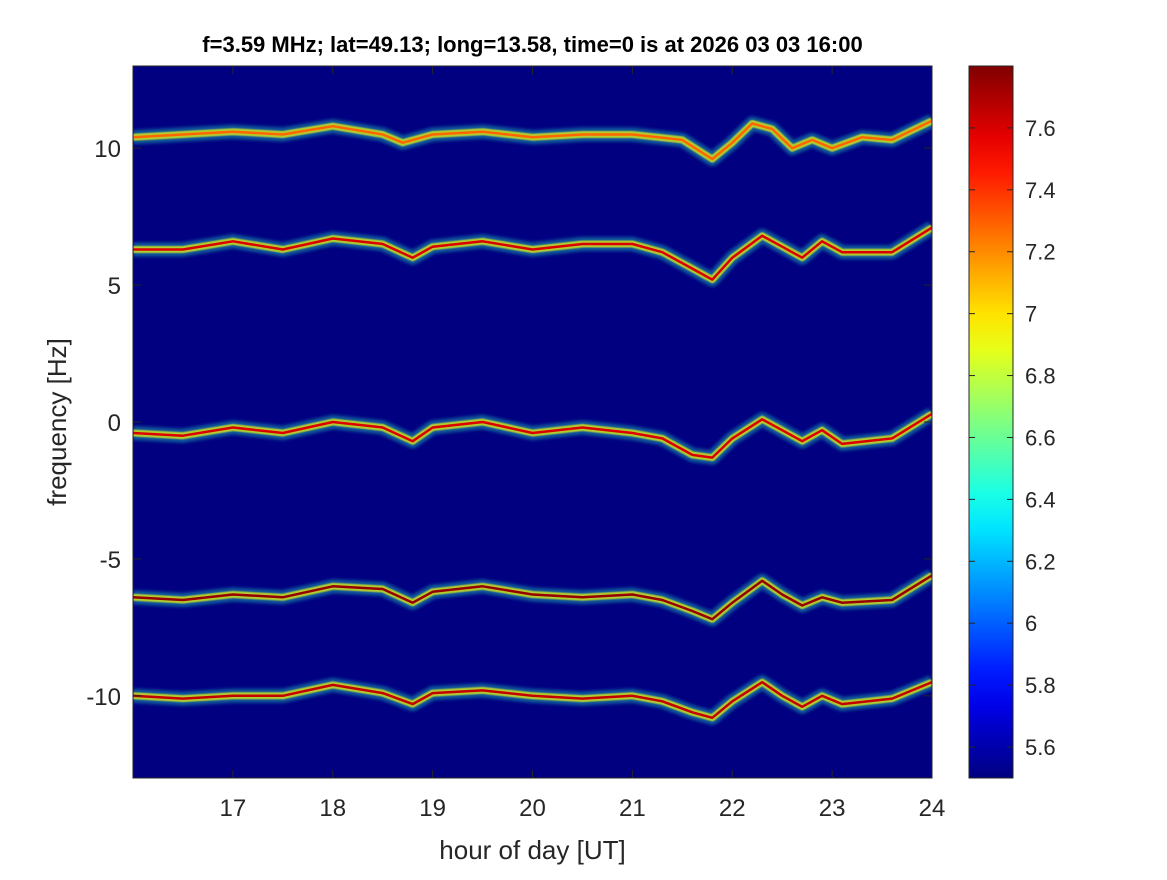 This screenshot has height=880, width=1167. What do you see at coordinates (1040, 685) in the screenshot?
I see `colorbar-tick-label: 5.8` at bounding box center [1040, 685].